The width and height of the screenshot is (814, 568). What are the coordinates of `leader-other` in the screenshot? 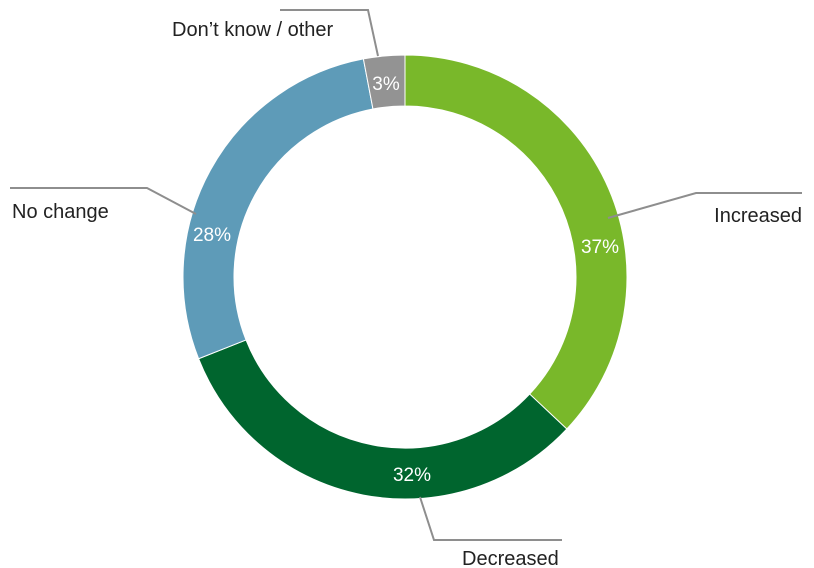 It's located at (329, 33).